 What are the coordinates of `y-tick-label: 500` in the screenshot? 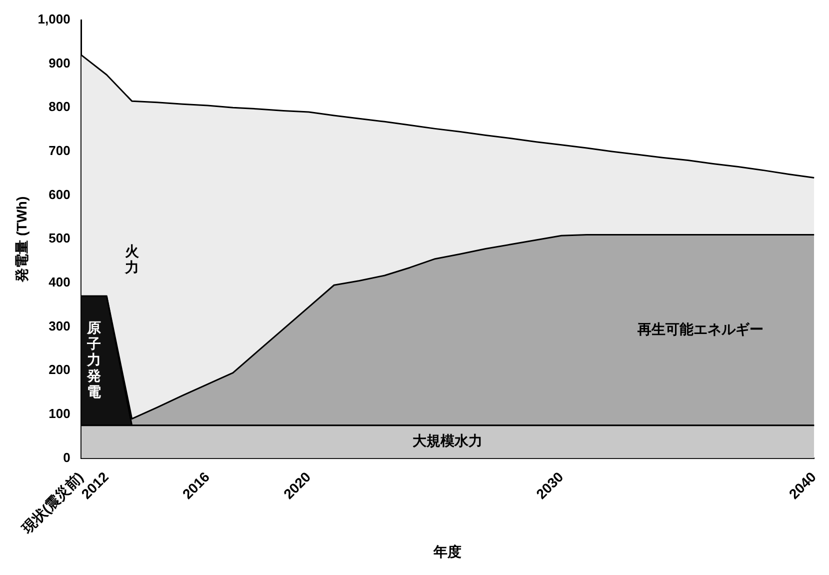 It's located at (59, 238).